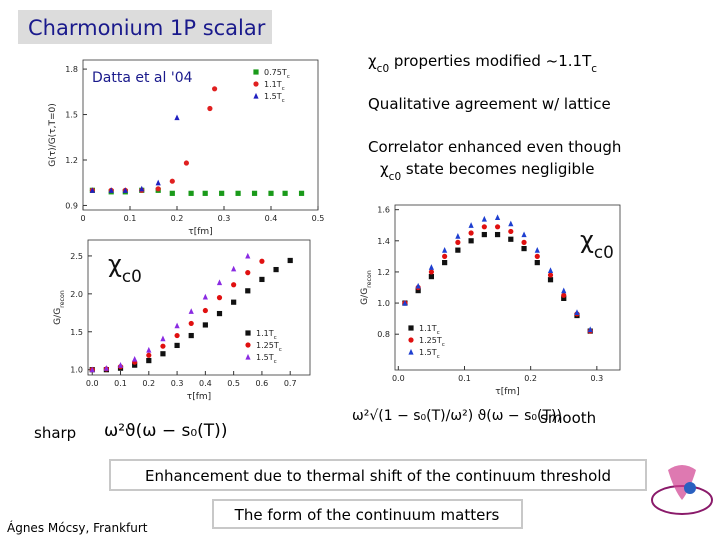  I want to click on legend-label: 0.75Tc, so click(277, 74).